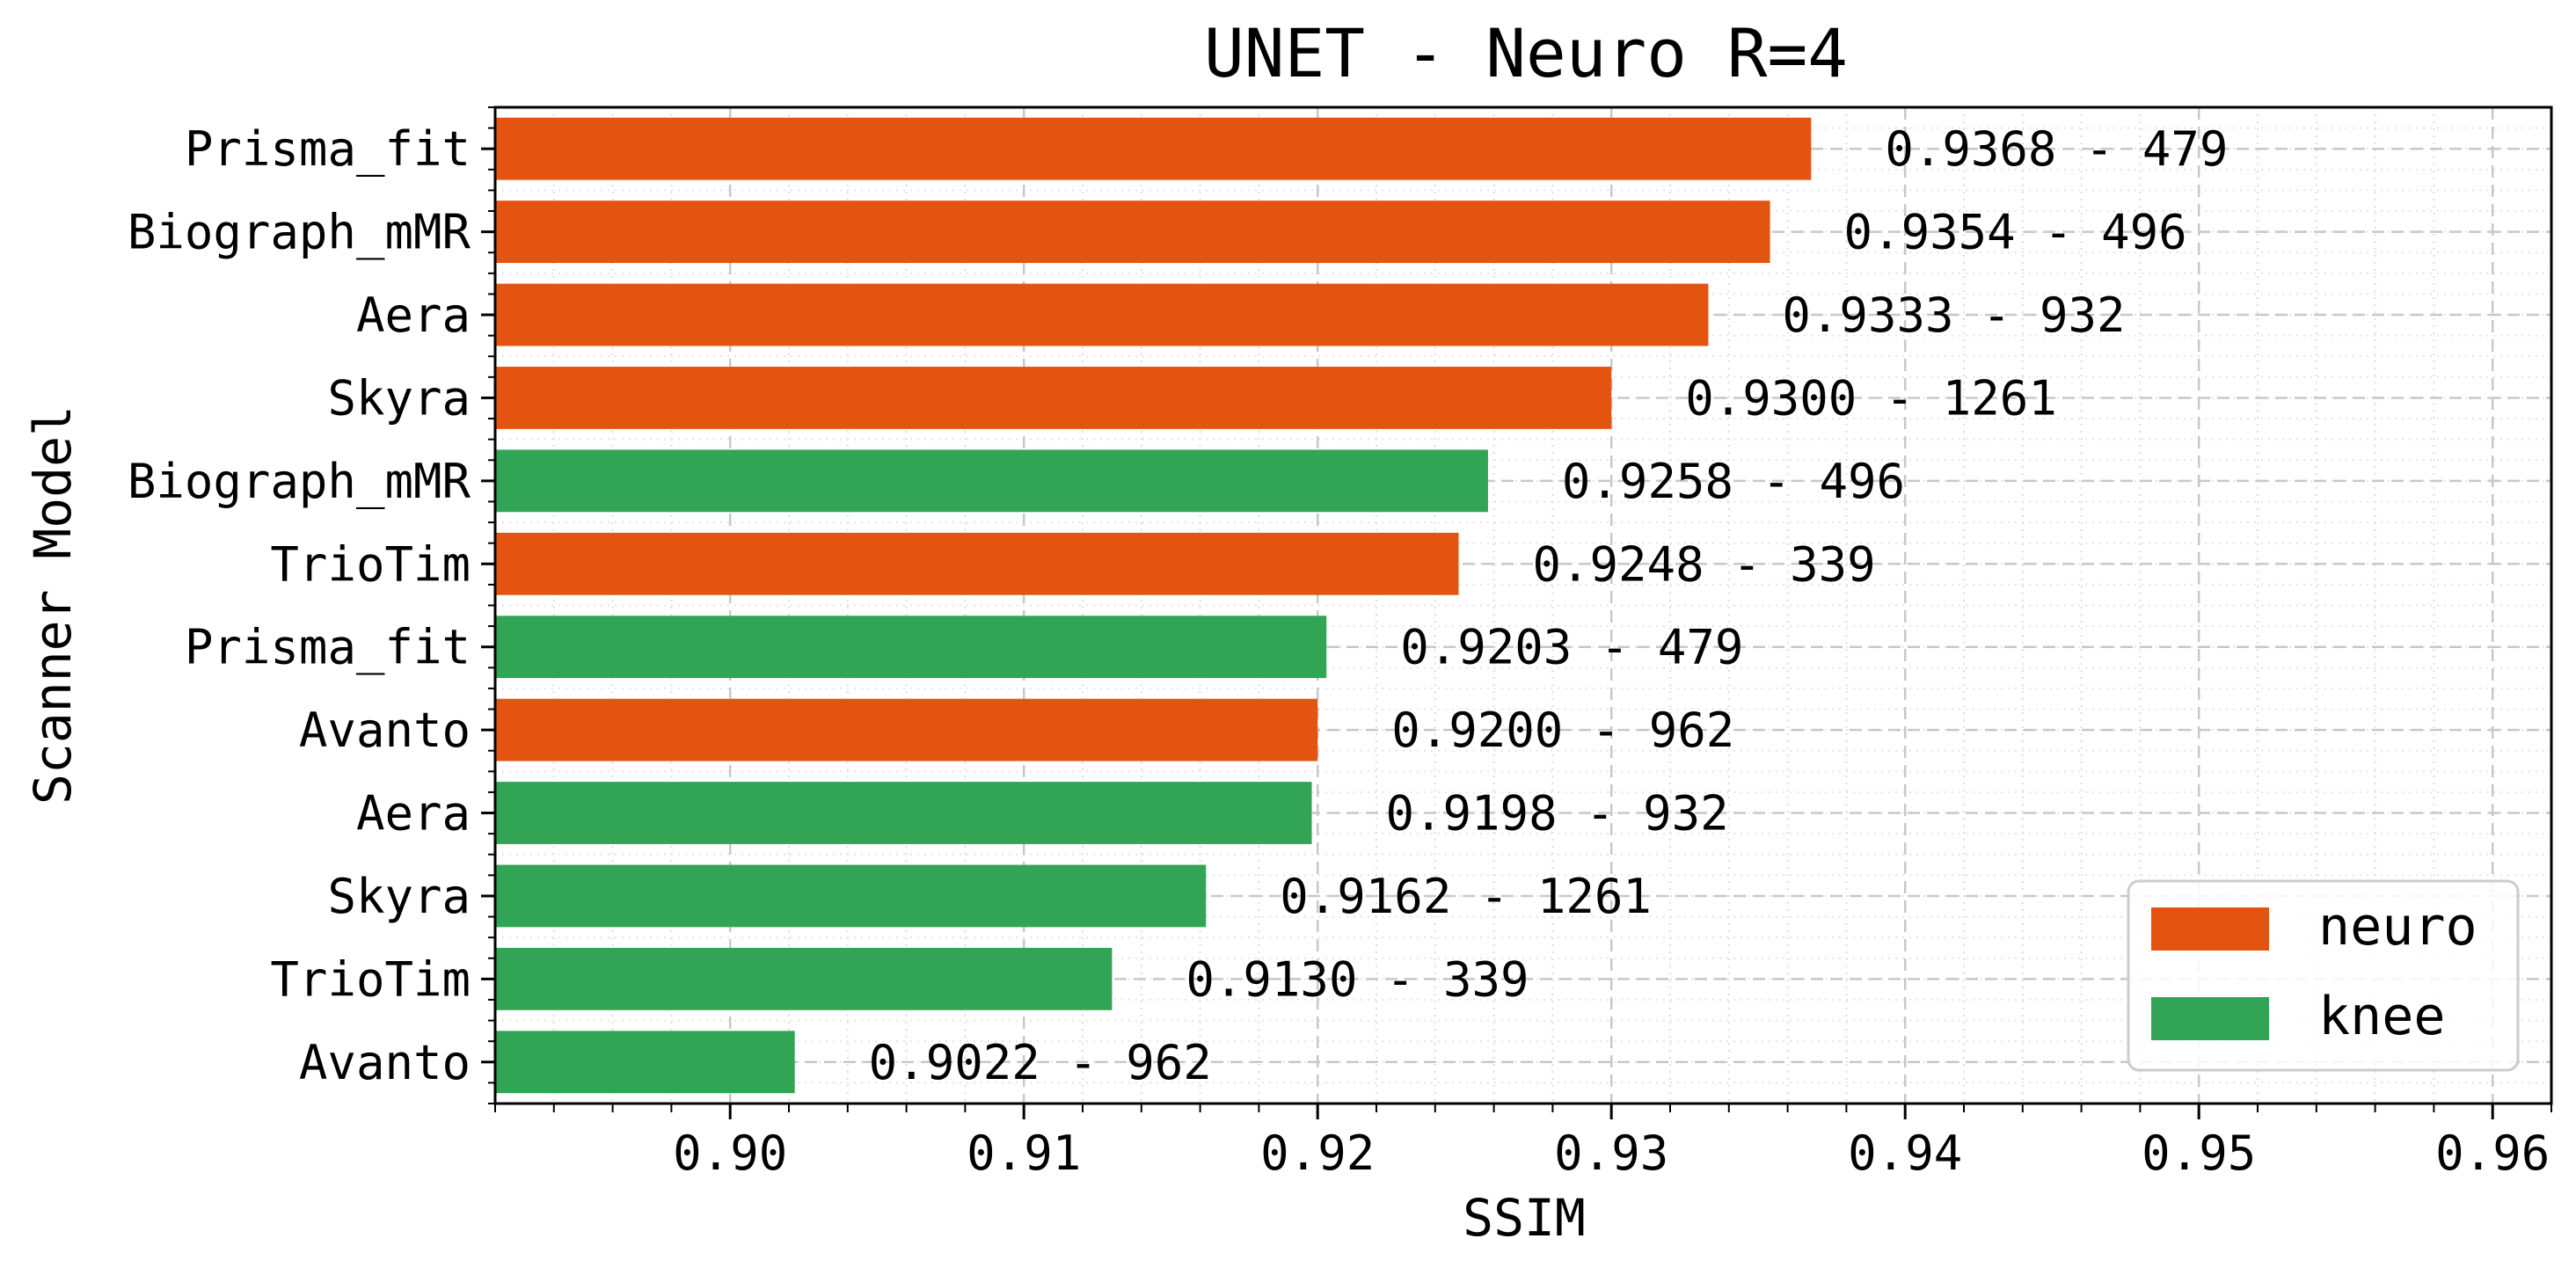 The height and width of the screenshot is (1275, 2576). Describe the element at coordinates (2382, 1016) in the screenshot. I see `legend-label-knee: knee` at that location.